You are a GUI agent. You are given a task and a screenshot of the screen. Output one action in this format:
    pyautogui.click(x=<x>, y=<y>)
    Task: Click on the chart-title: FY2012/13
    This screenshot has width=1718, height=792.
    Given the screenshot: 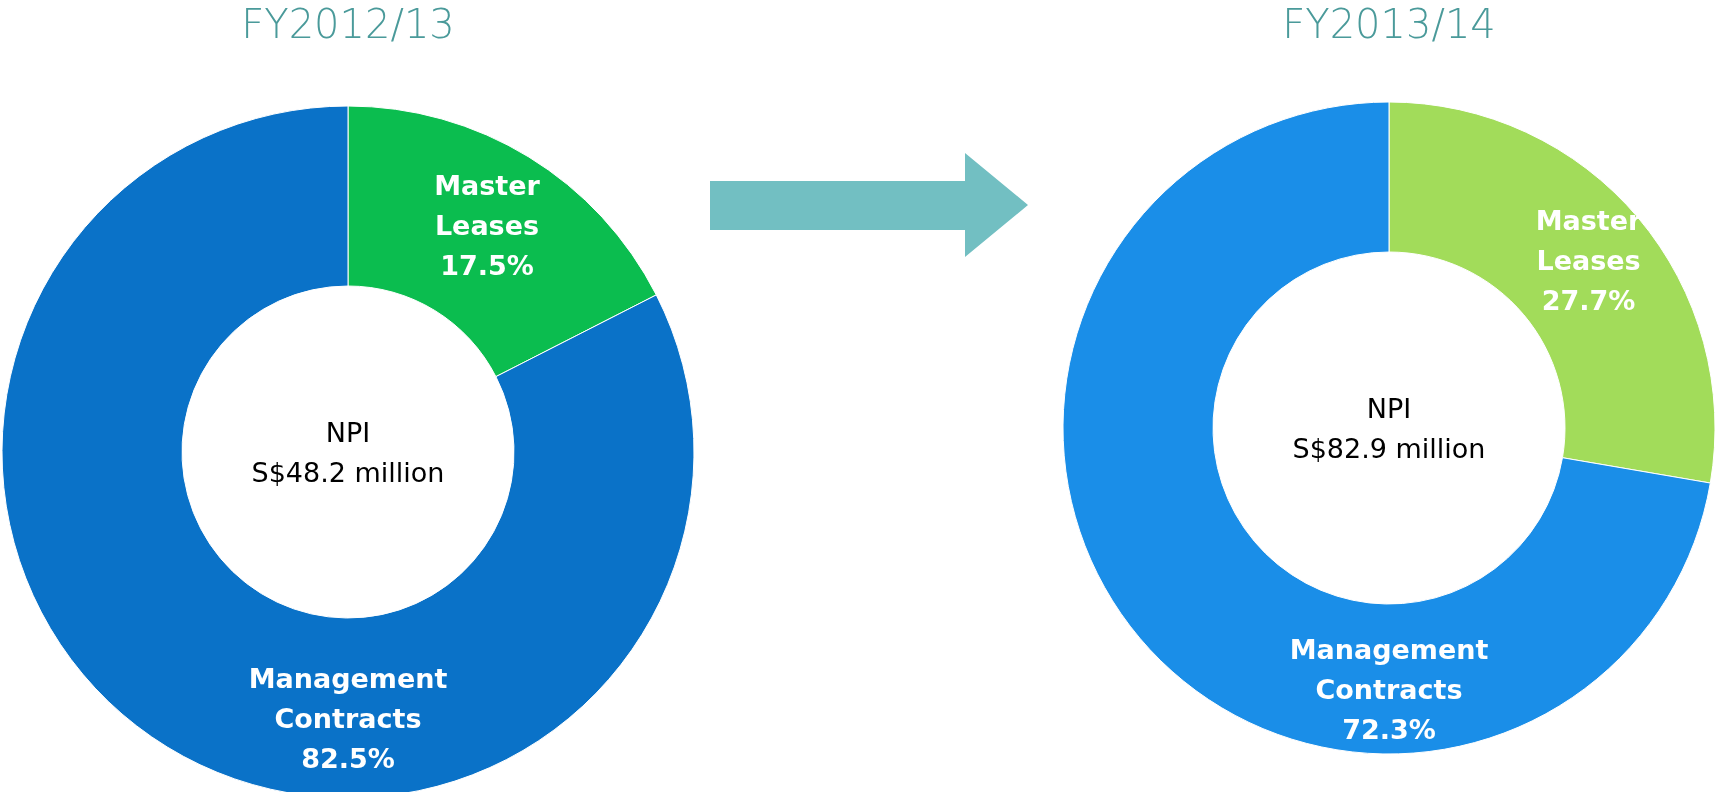 What is the action you would take?
    pyautogui.click(x=348, y=24)
    